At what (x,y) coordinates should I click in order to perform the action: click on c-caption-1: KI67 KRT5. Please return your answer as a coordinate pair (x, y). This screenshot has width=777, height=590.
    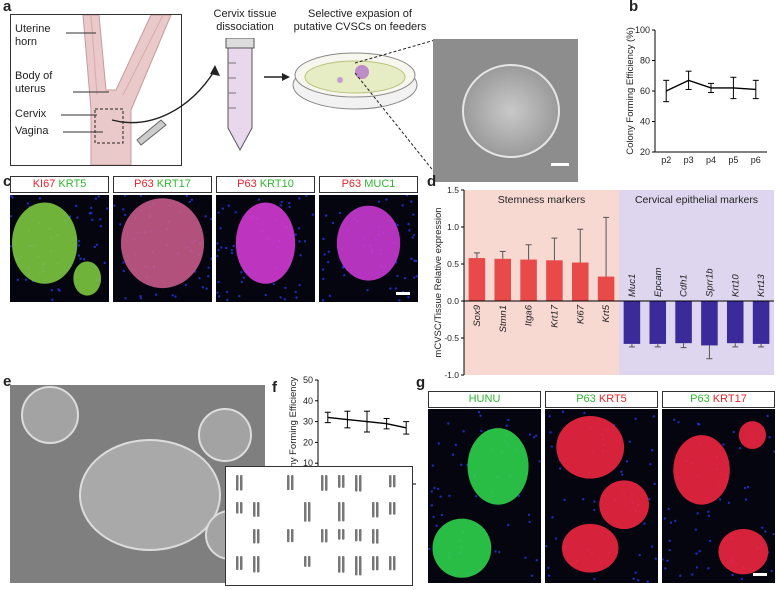
    Looking at the image, I should click on (59, 184).